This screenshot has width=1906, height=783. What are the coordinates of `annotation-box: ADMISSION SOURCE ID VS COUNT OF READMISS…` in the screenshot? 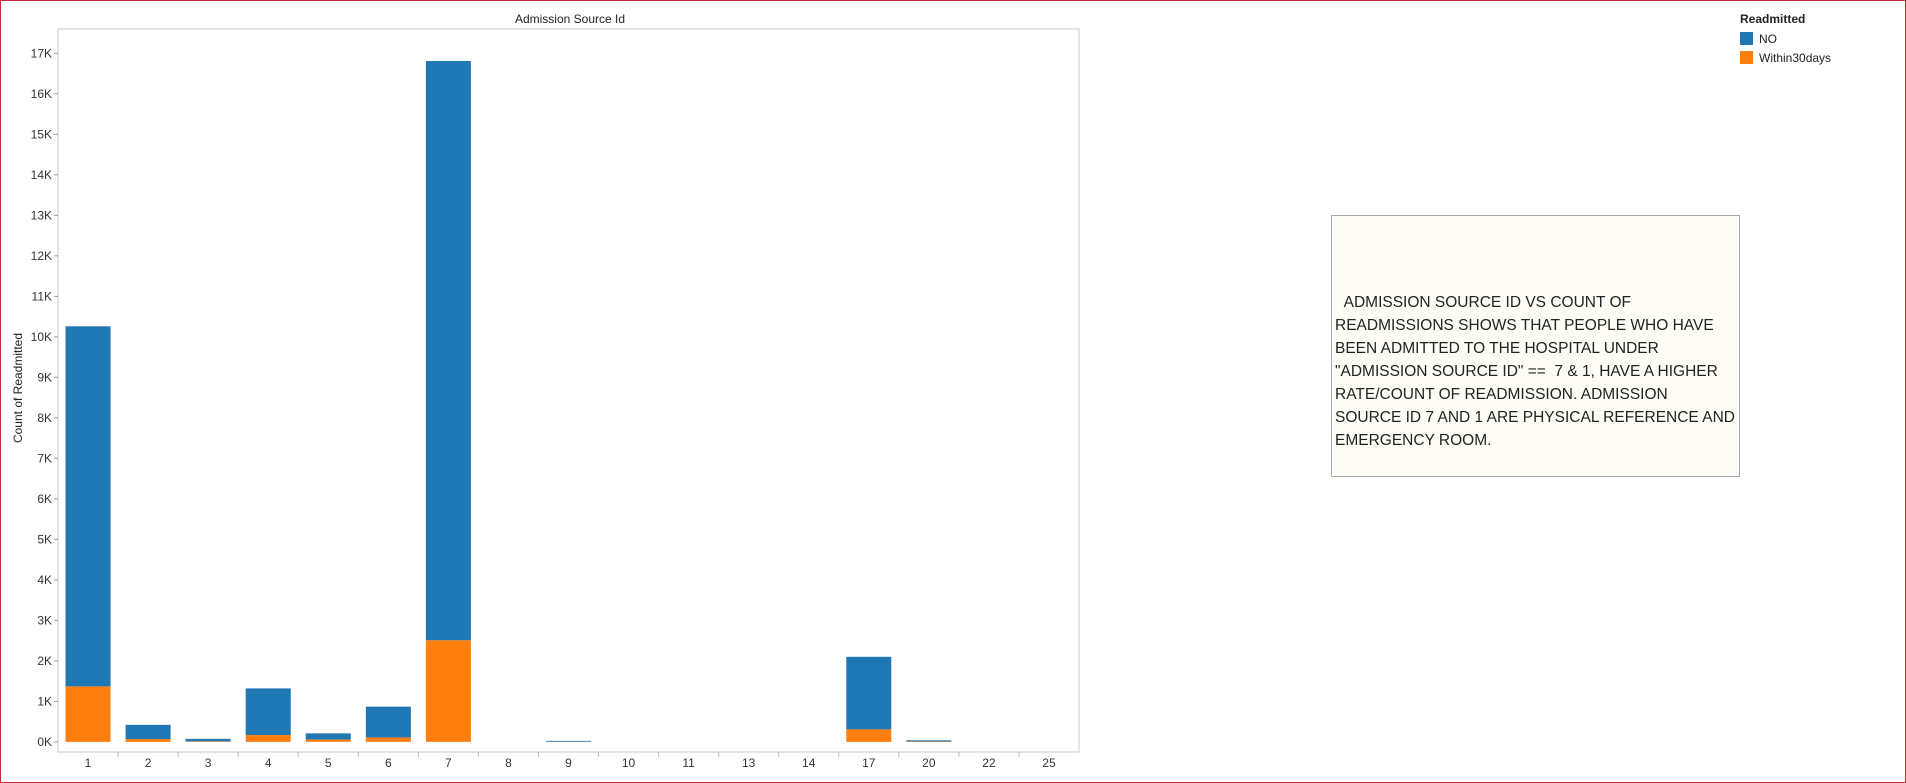 It's located at (1535, 346).